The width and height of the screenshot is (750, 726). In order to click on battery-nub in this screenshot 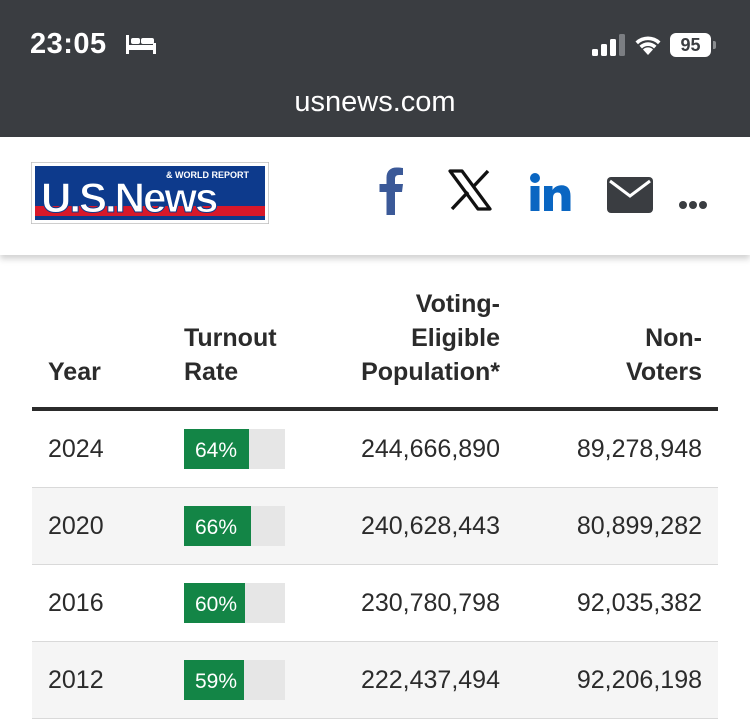, I will do `click(714, 45)`.